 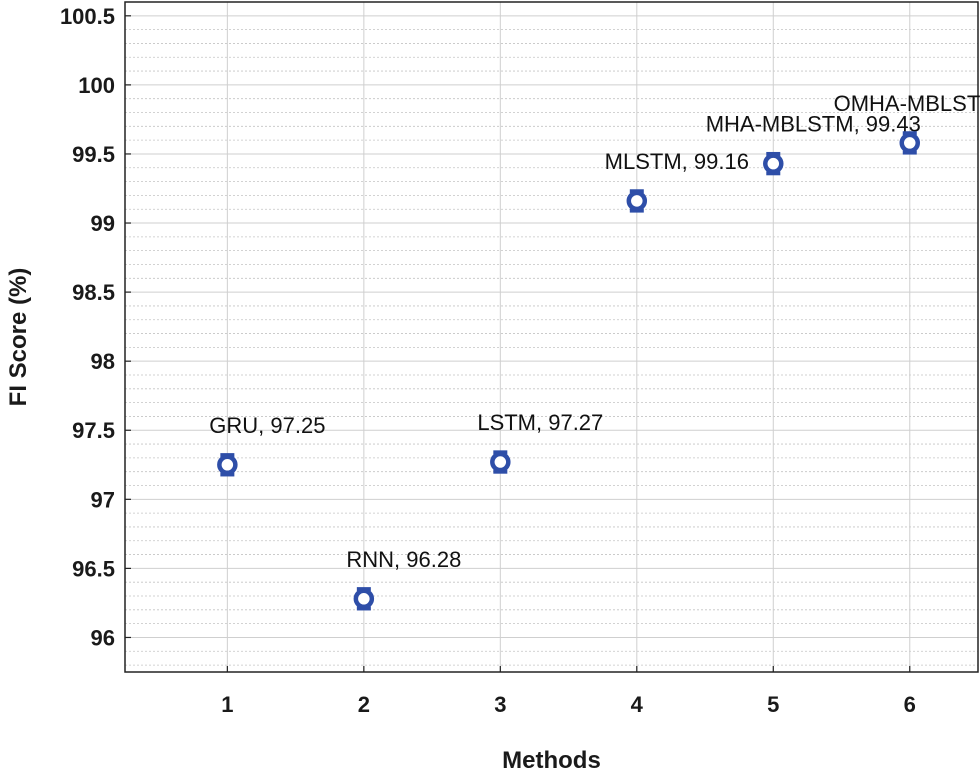 What do you see at coordinates (103, 361) in the screenshot?
I see `y-tick-label: 98` at bounding box center [103, 361].